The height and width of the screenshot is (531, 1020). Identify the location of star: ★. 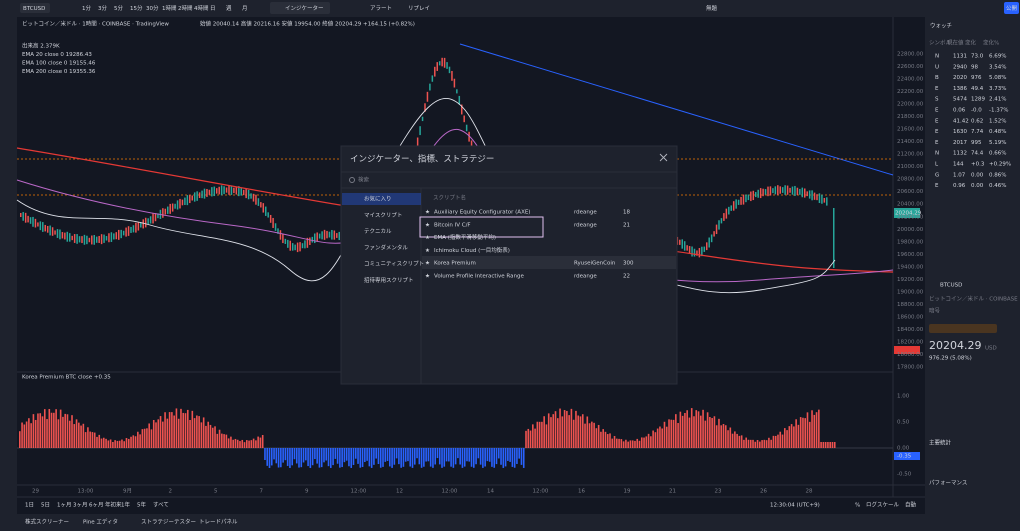
(427, 264).